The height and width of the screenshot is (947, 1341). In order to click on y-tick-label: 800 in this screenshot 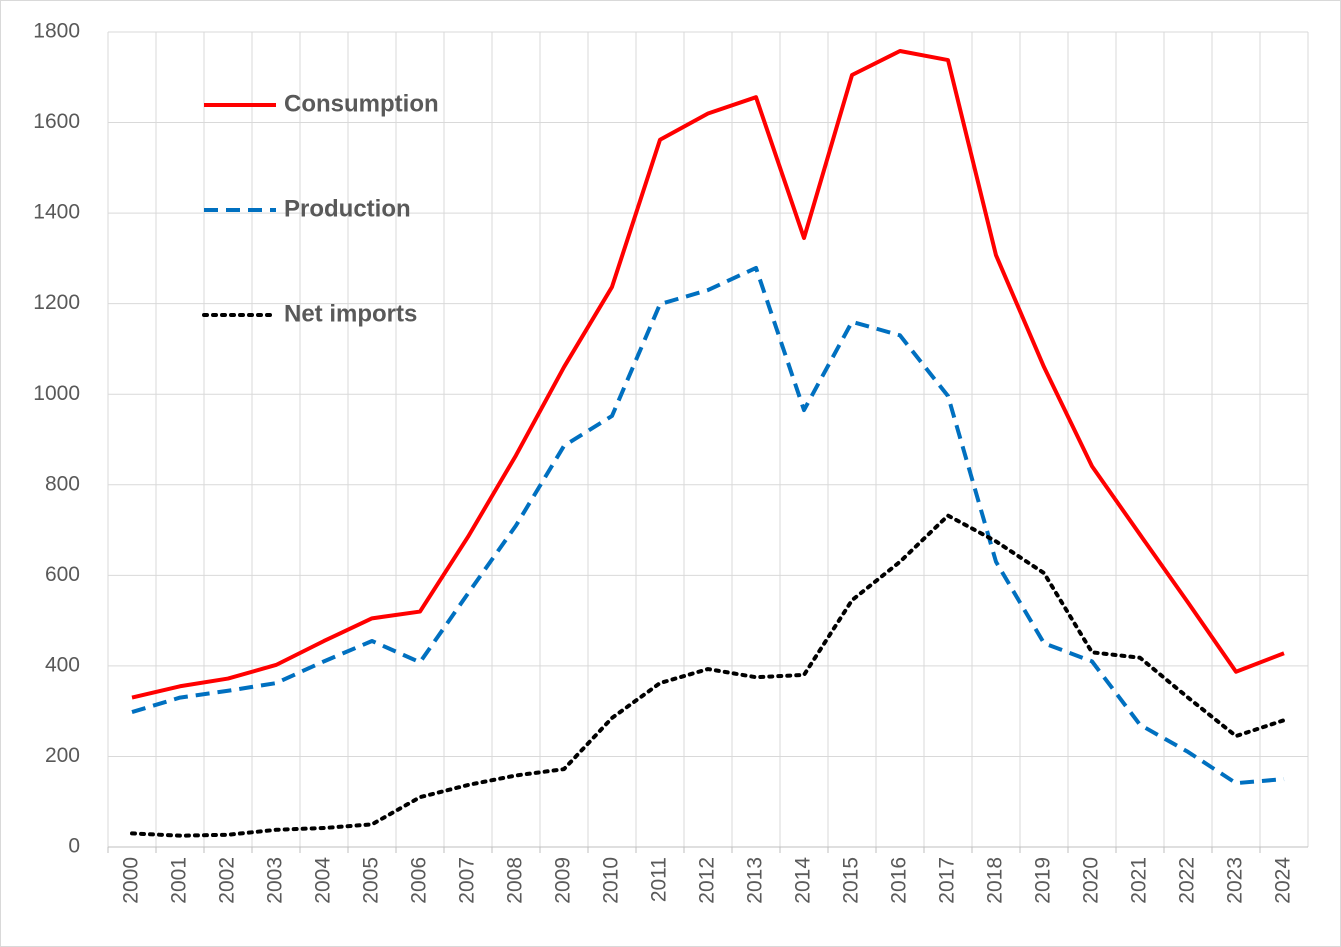, I will do `click(62, 483)`.